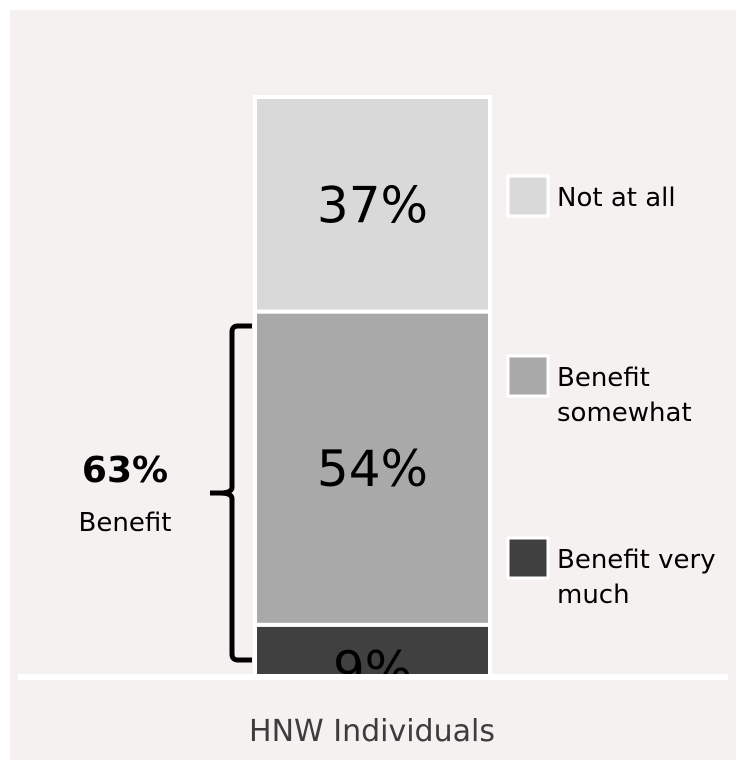 The height and width of the screenshot is (760, 736). I want to click on legend-label-not-at-all-line-1: Not at all, so click(616, 198).